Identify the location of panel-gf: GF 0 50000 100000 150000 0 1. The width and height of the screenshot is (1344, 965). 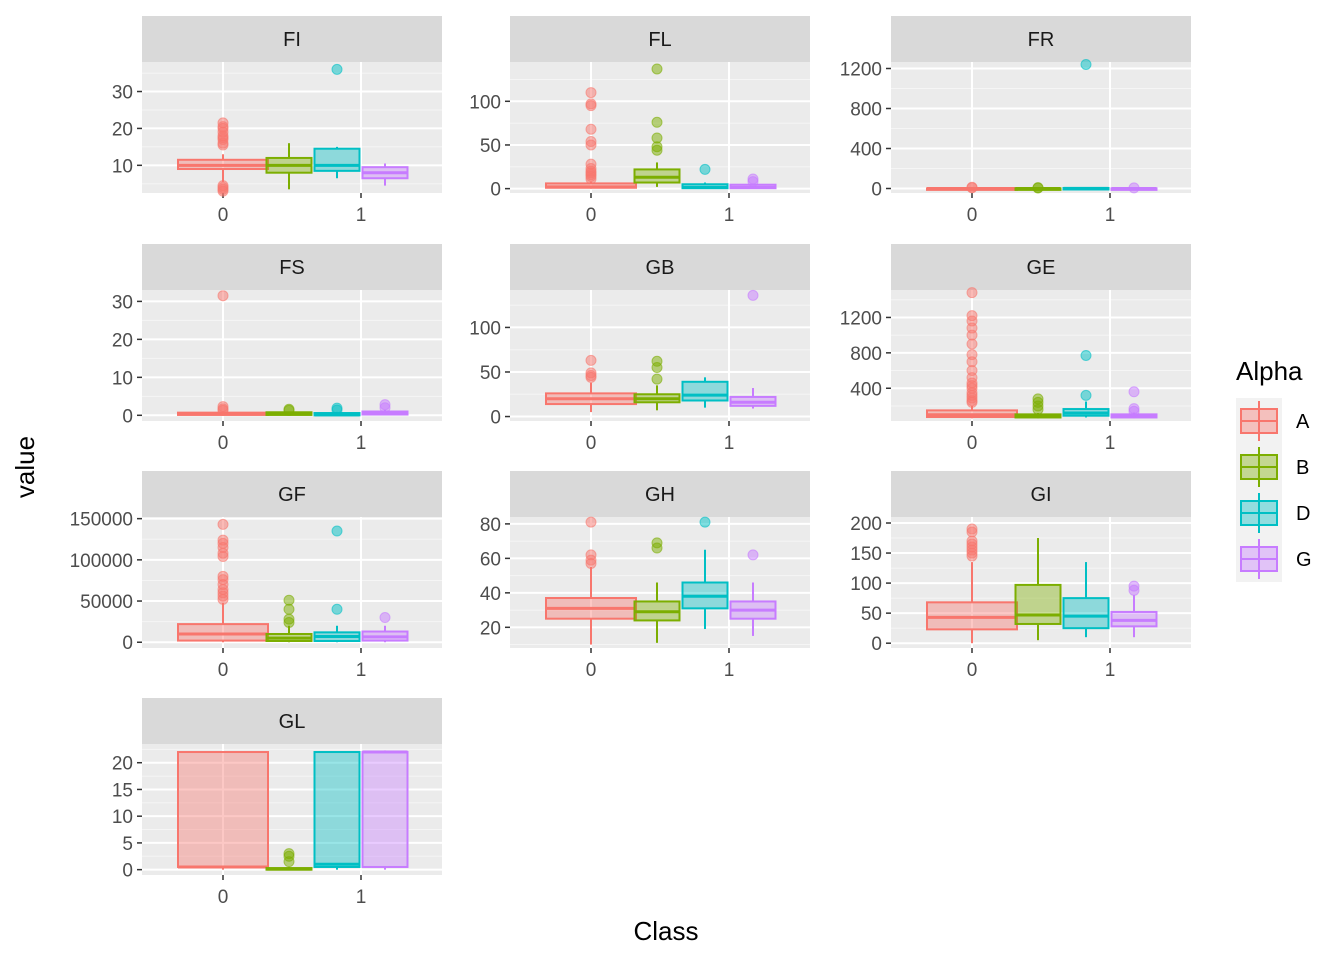
(256, 576).